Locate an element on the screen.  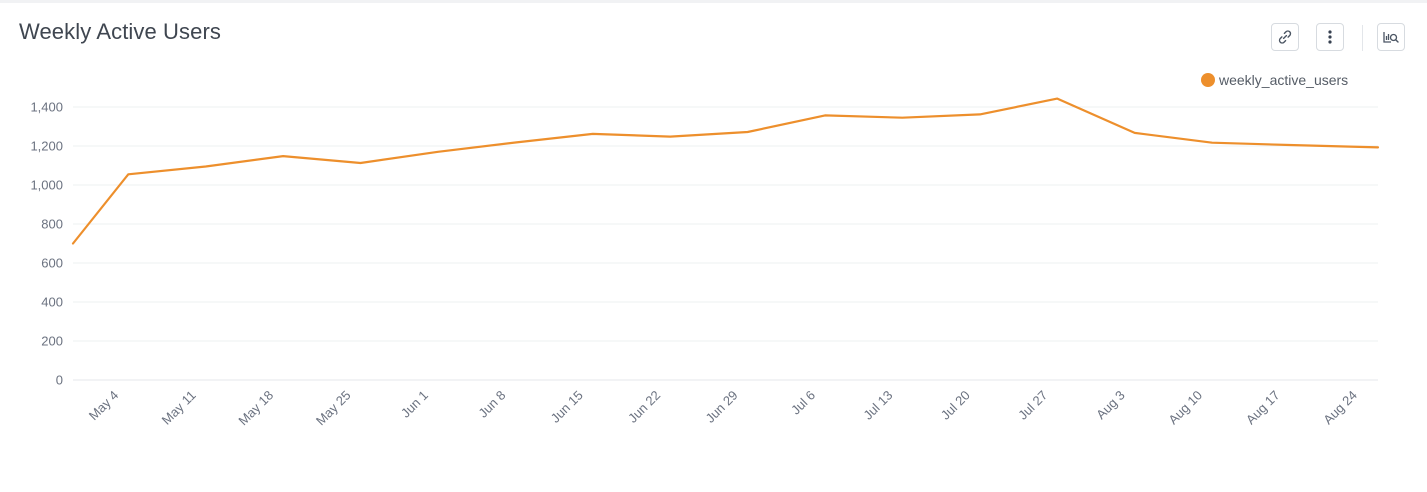
chart-legend: weekly_active_users is located at coordinates (1274, 80).